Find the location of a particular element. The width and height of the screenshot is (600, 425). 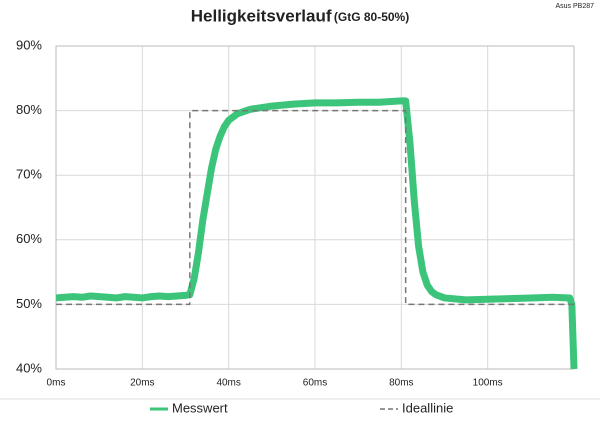

legend-label: Messwert is located at coordinates (200, 407).